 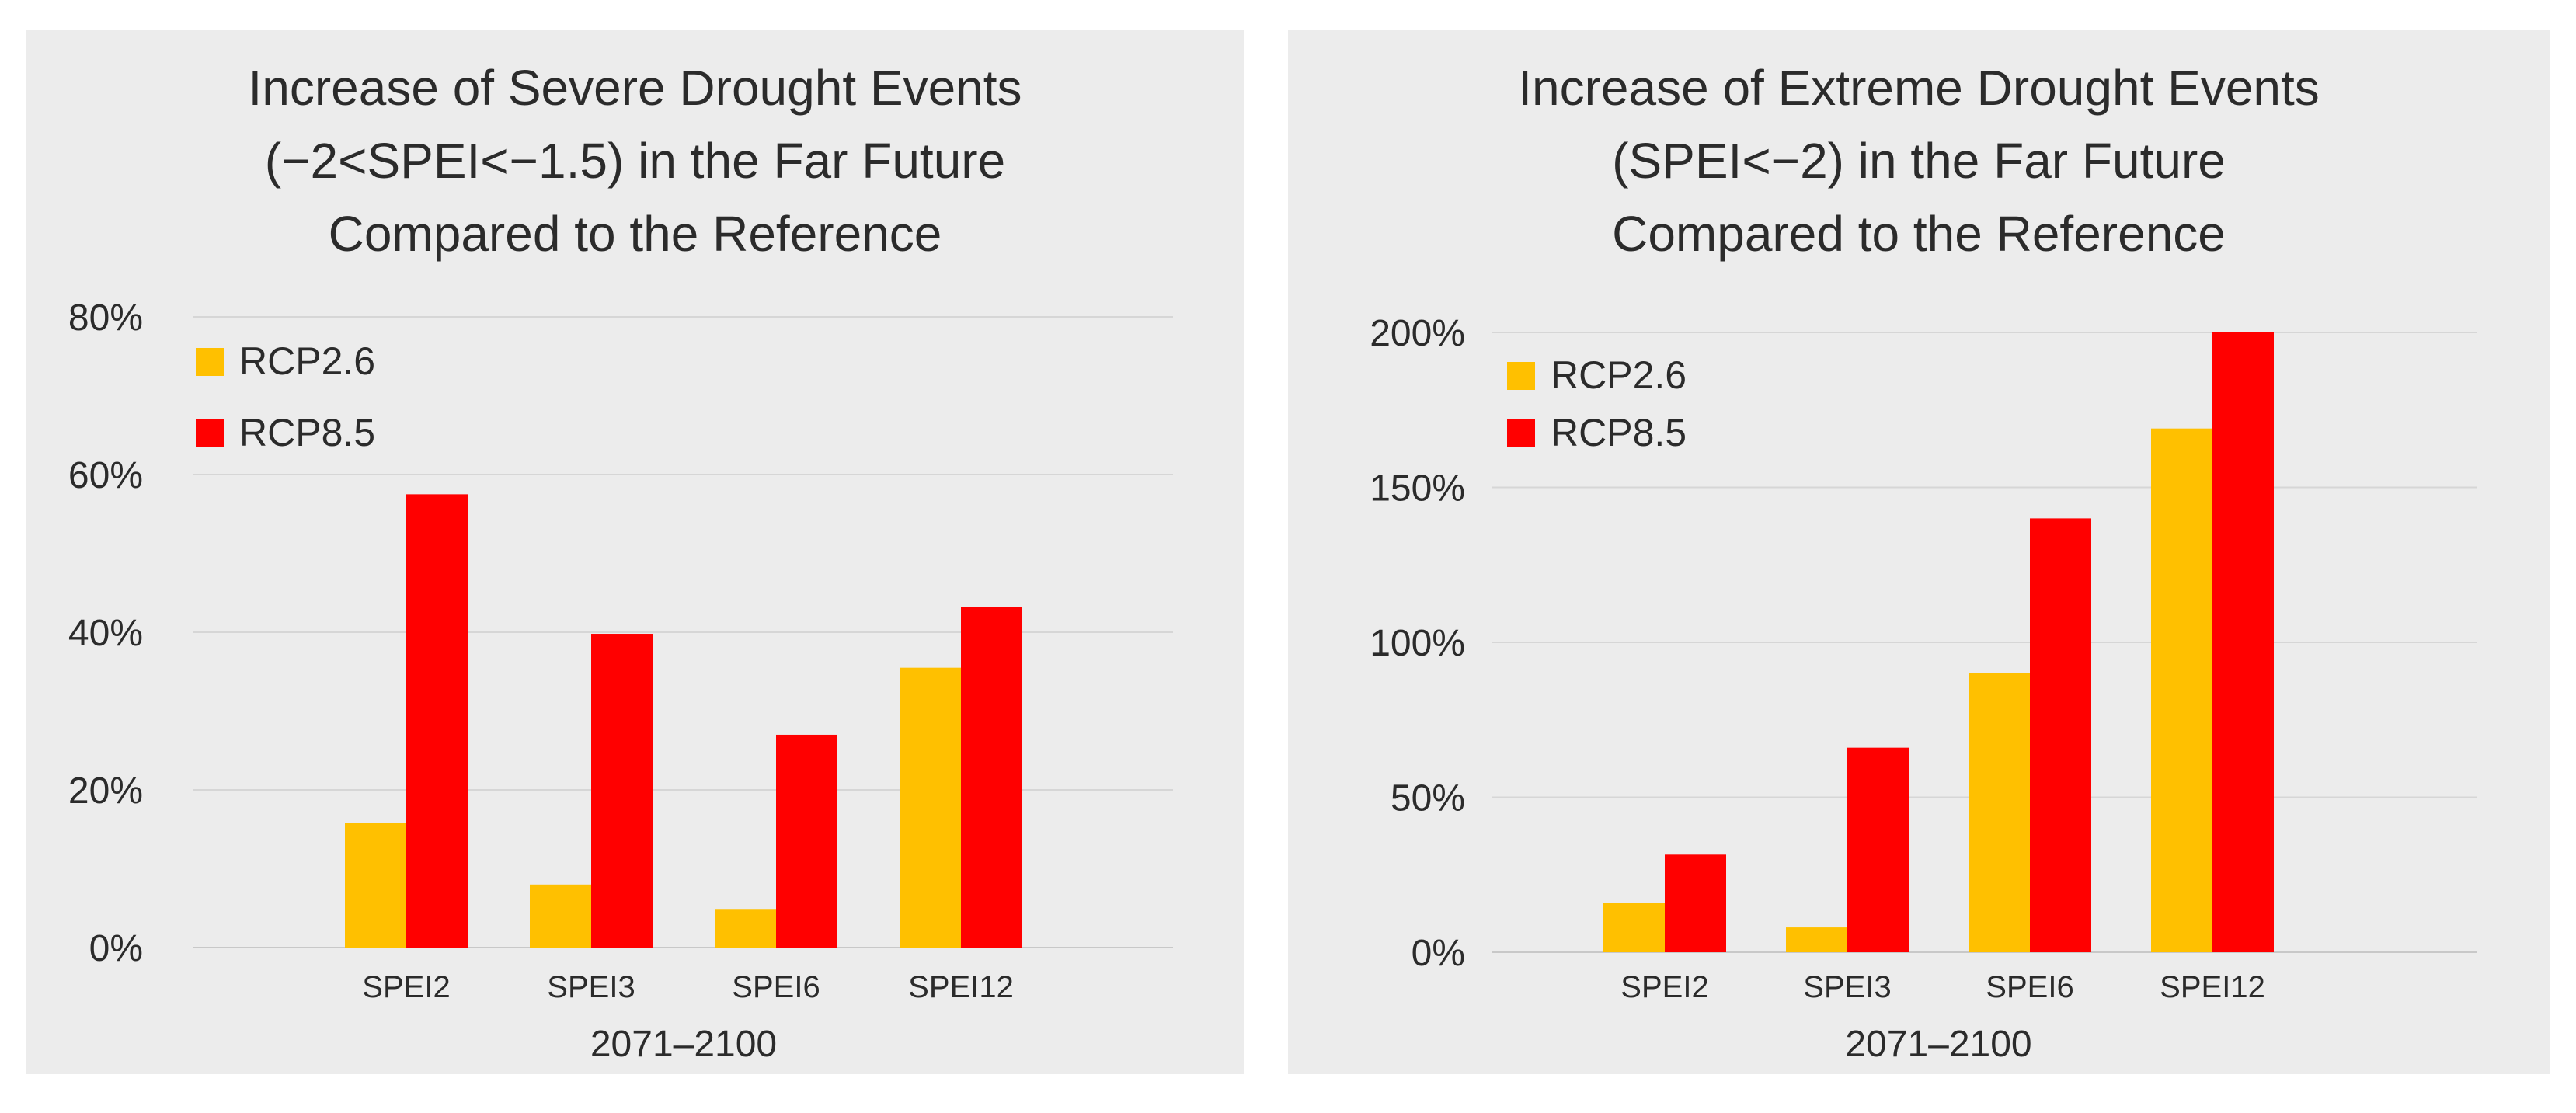 I want to click on y-tick-label: 200%, so click(x=1417, y=333).